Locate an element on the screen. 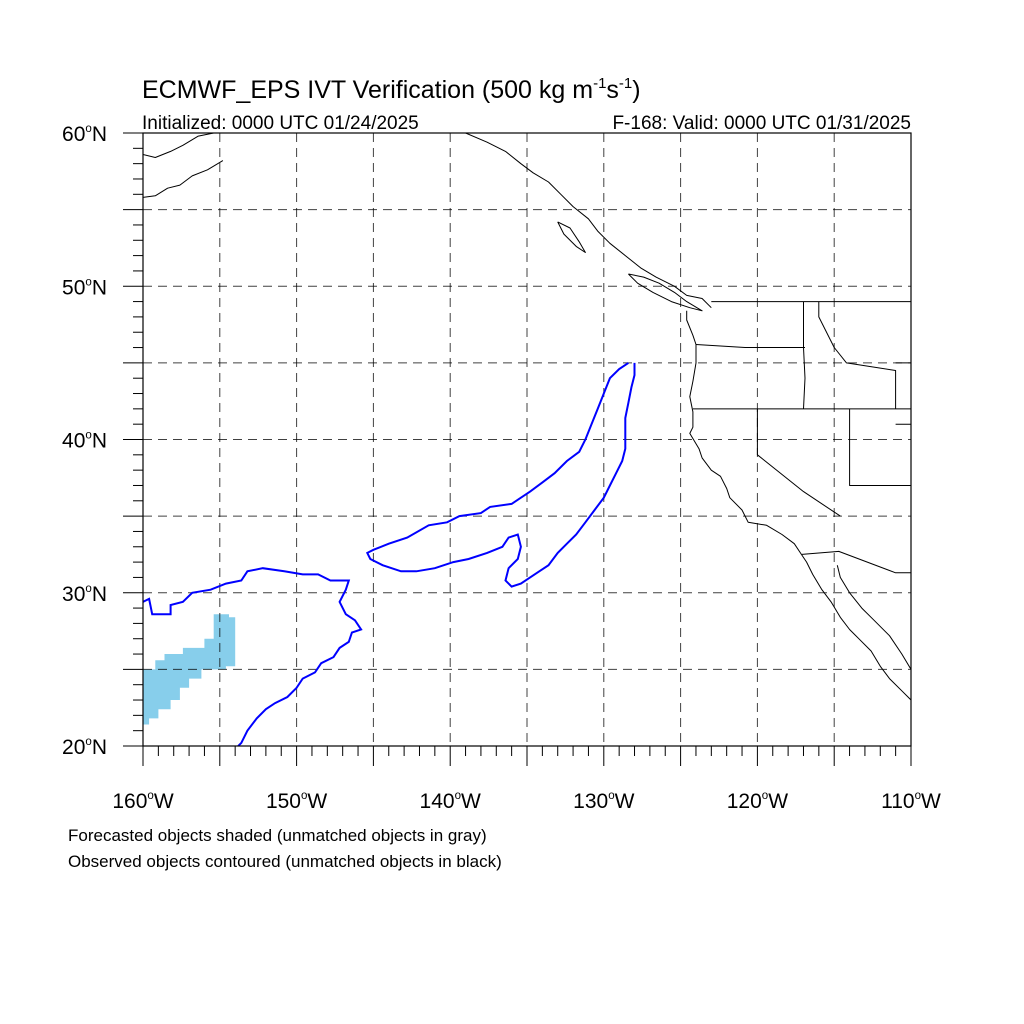 Image resolution: width=1024 pixels, height=1024 pixels. coast-bc-alaska-panhandle is located at coordinates (588, 221).